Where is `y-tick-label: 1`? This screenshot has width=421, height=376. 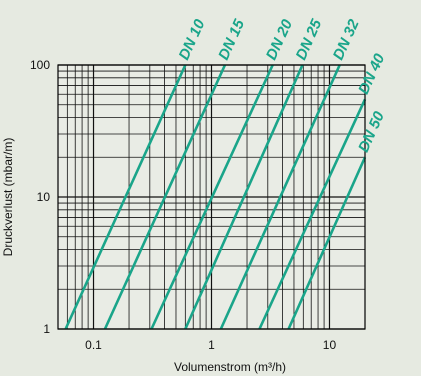
y-tick-label: 1 is located at coordinates (46, 329).